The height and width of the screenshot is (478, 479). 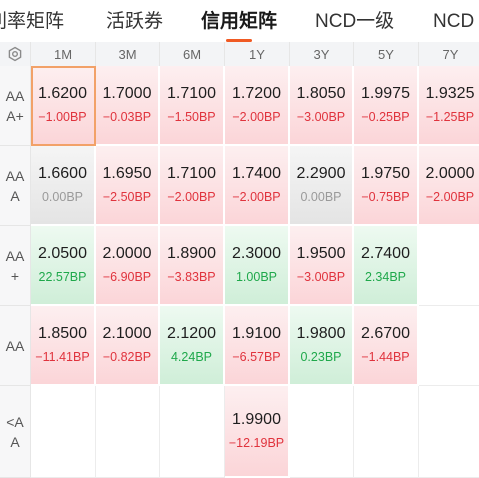 I want to click on yield-cell: 1.9975 −0.25BP, so click(x=386, y=106).